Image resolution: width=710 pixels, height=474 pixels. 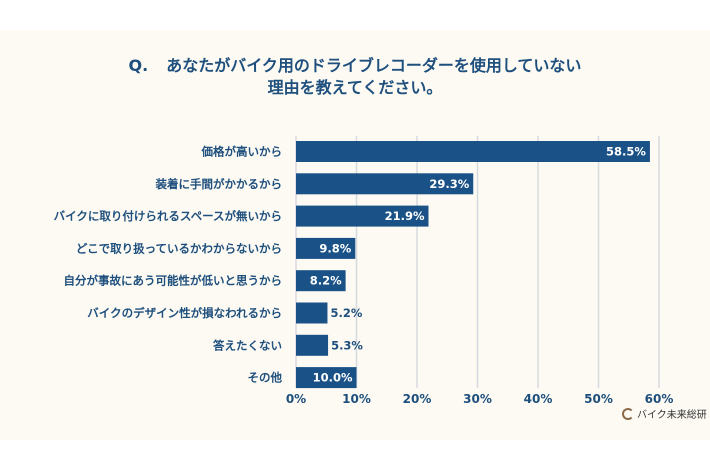 What do you see at coordinates (326, 281) in the screenshot?
I see `value-label: 8.2%` at bounding box center [326, 281].